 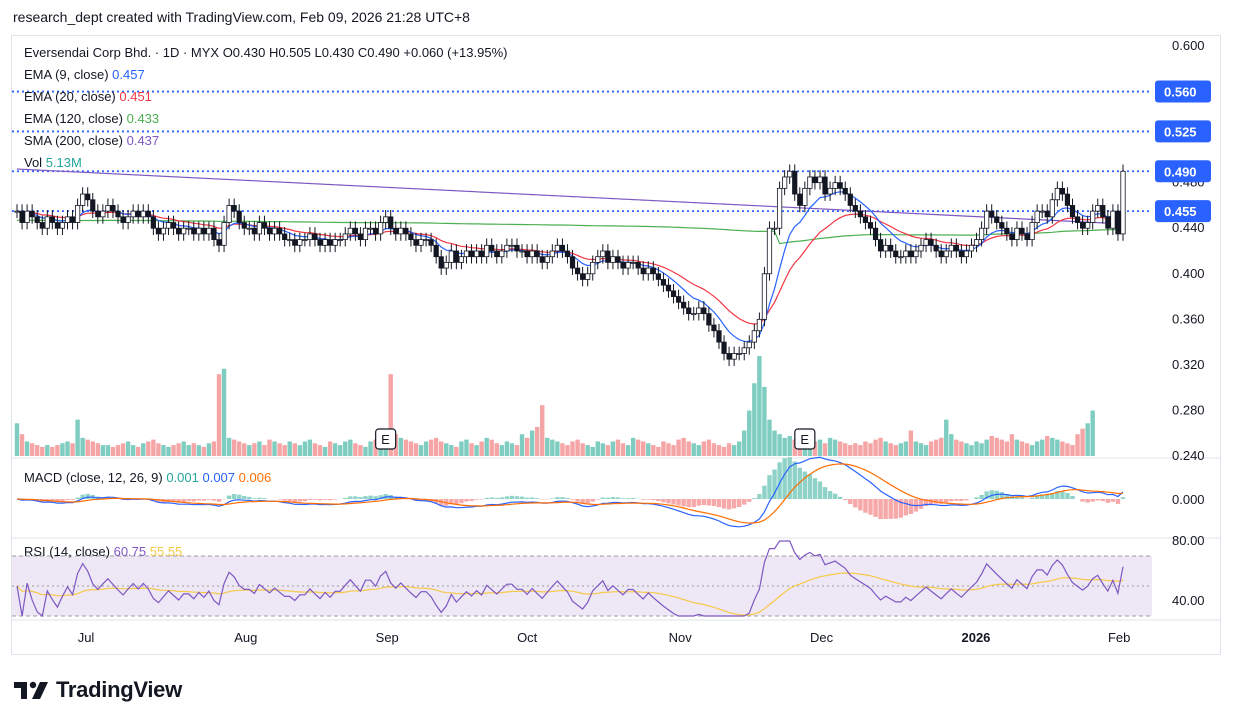 I want to click on price-level-label: 0.490, so click(x=1180, y=171).